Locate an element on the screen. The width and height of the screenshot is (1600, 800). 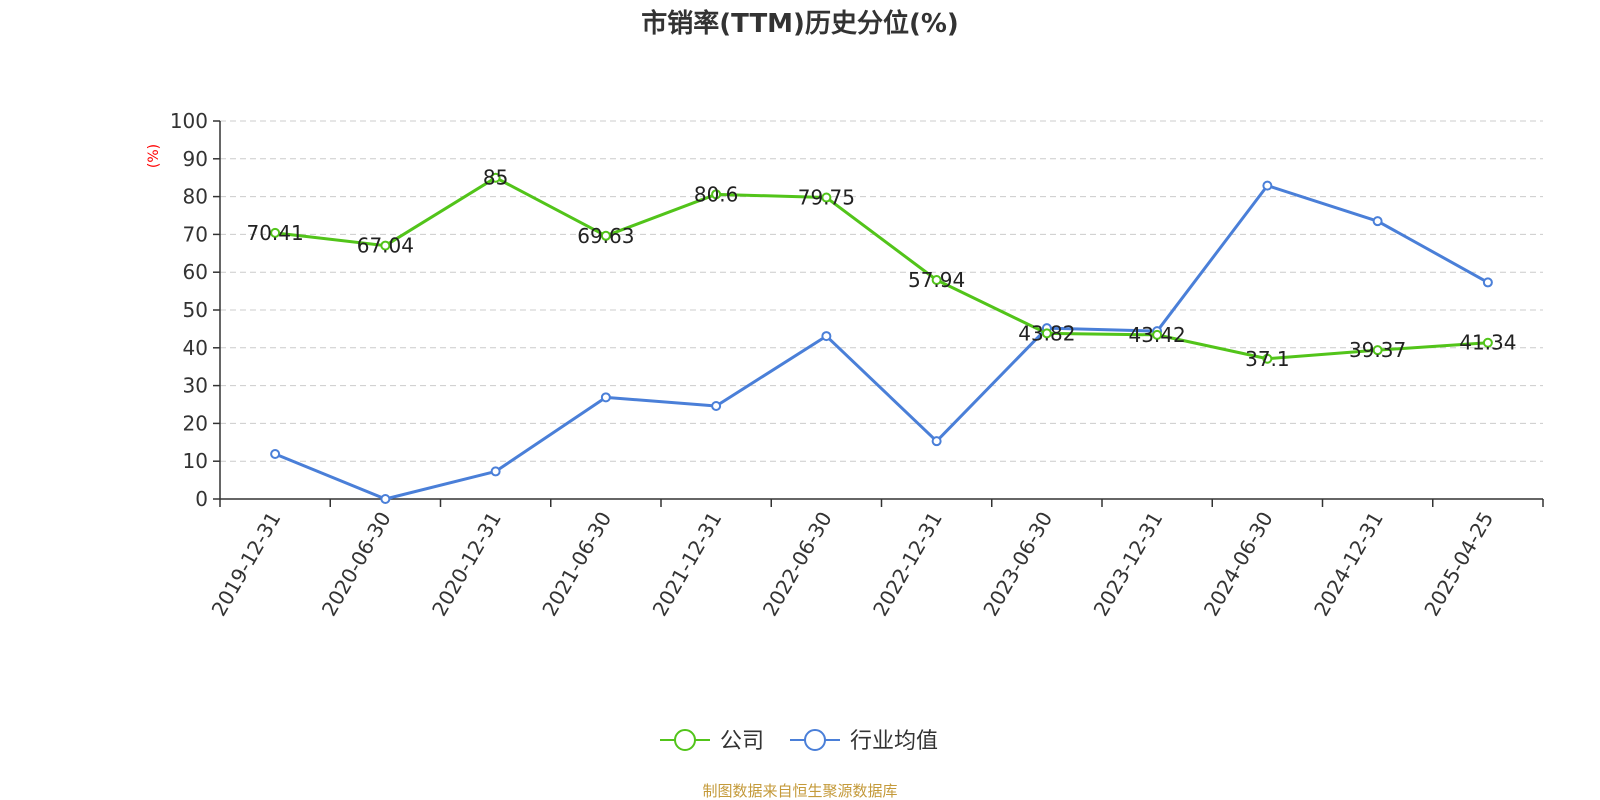
y-tick-label: 60 is located at coordinates (195, 272).